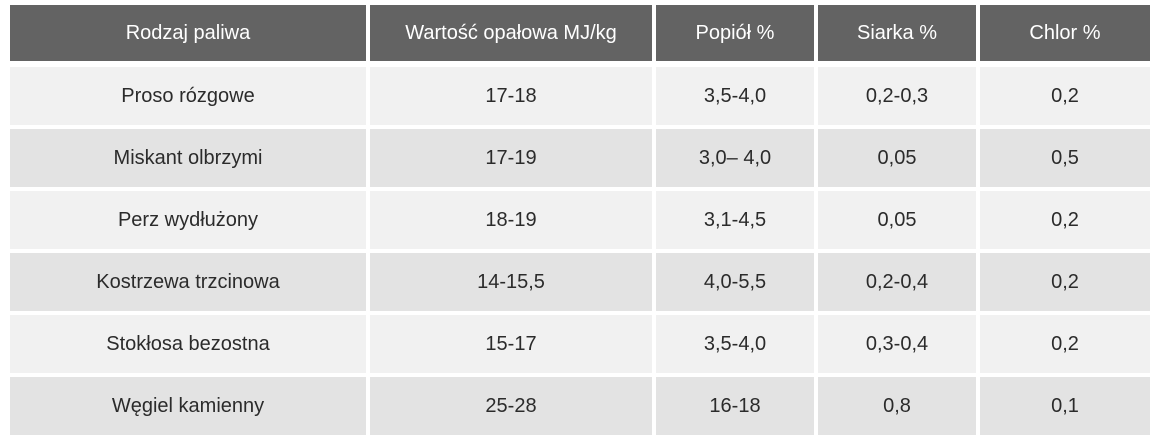 The height and width of the screenshot is (444, 1160). What do you see at coordinates (1065, 33) in the screenshot?
I see `header-chlorine: Chlor %` at bounding box center [1065, 33].